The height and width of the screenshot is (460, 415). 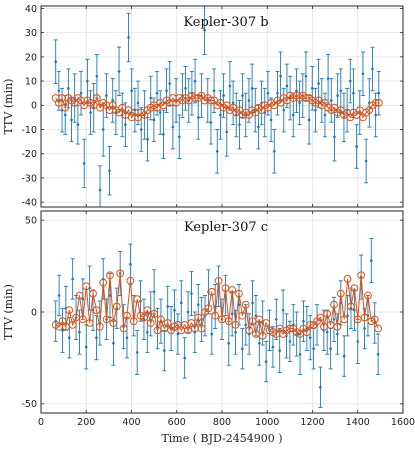 I want to click on x-tick-label: 0, so click(x=41, y=422).